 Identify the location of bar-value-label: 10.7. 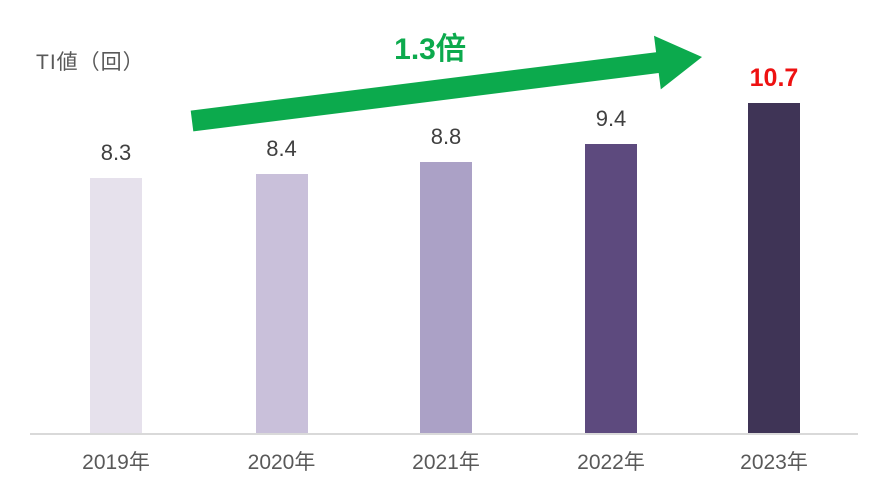
(774, 78).